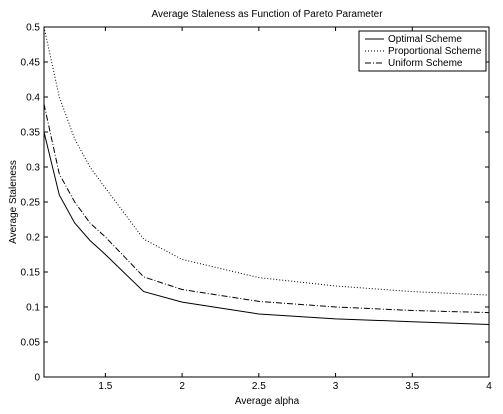  I want to click on legend-label-uniform: Uniform Scheme, so click(425, 63).